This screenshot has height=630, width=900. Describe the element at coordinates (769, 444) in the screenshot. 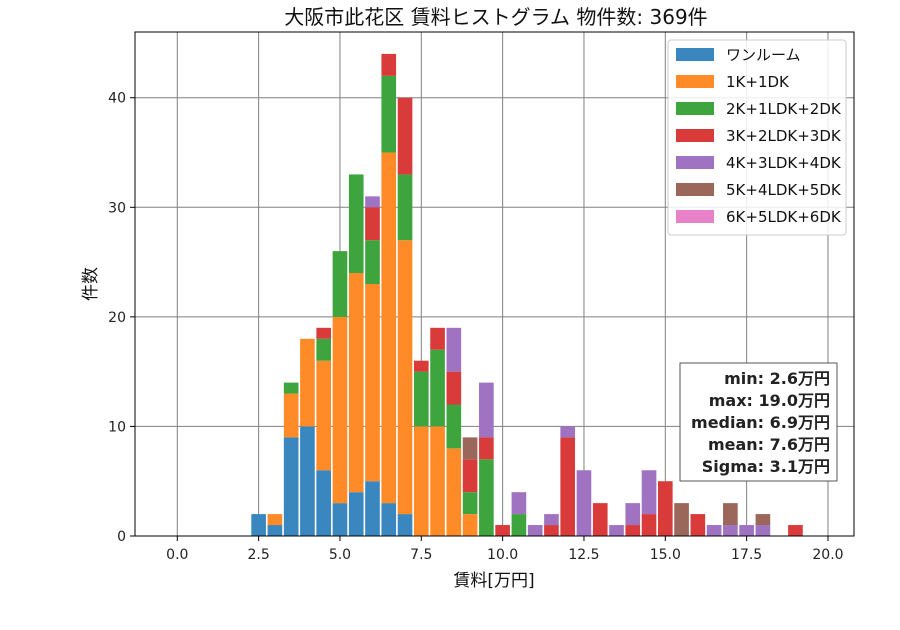

I see `stats-line: mean: 7.6万円` at that location.